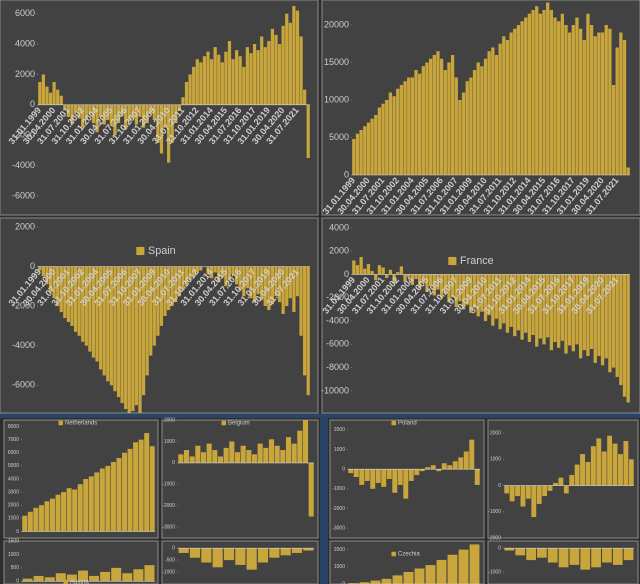 Image resolution: width=640 pixels, height=584 pixels. Describe the element at coordinates (336, 62) in the screenshot. I see `y-tick-label: 15000` at that location.